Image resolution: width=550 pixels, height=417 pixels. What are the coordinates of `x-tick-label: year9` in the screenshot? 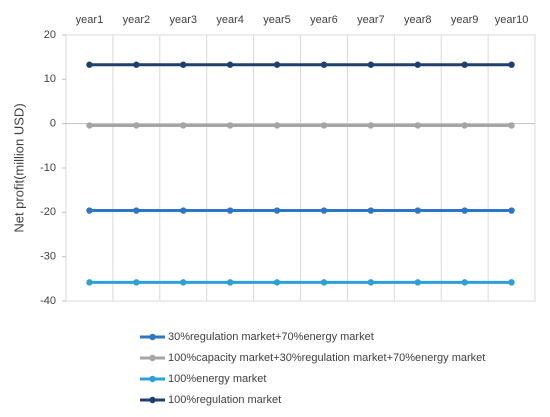 It's located at (465, 20).